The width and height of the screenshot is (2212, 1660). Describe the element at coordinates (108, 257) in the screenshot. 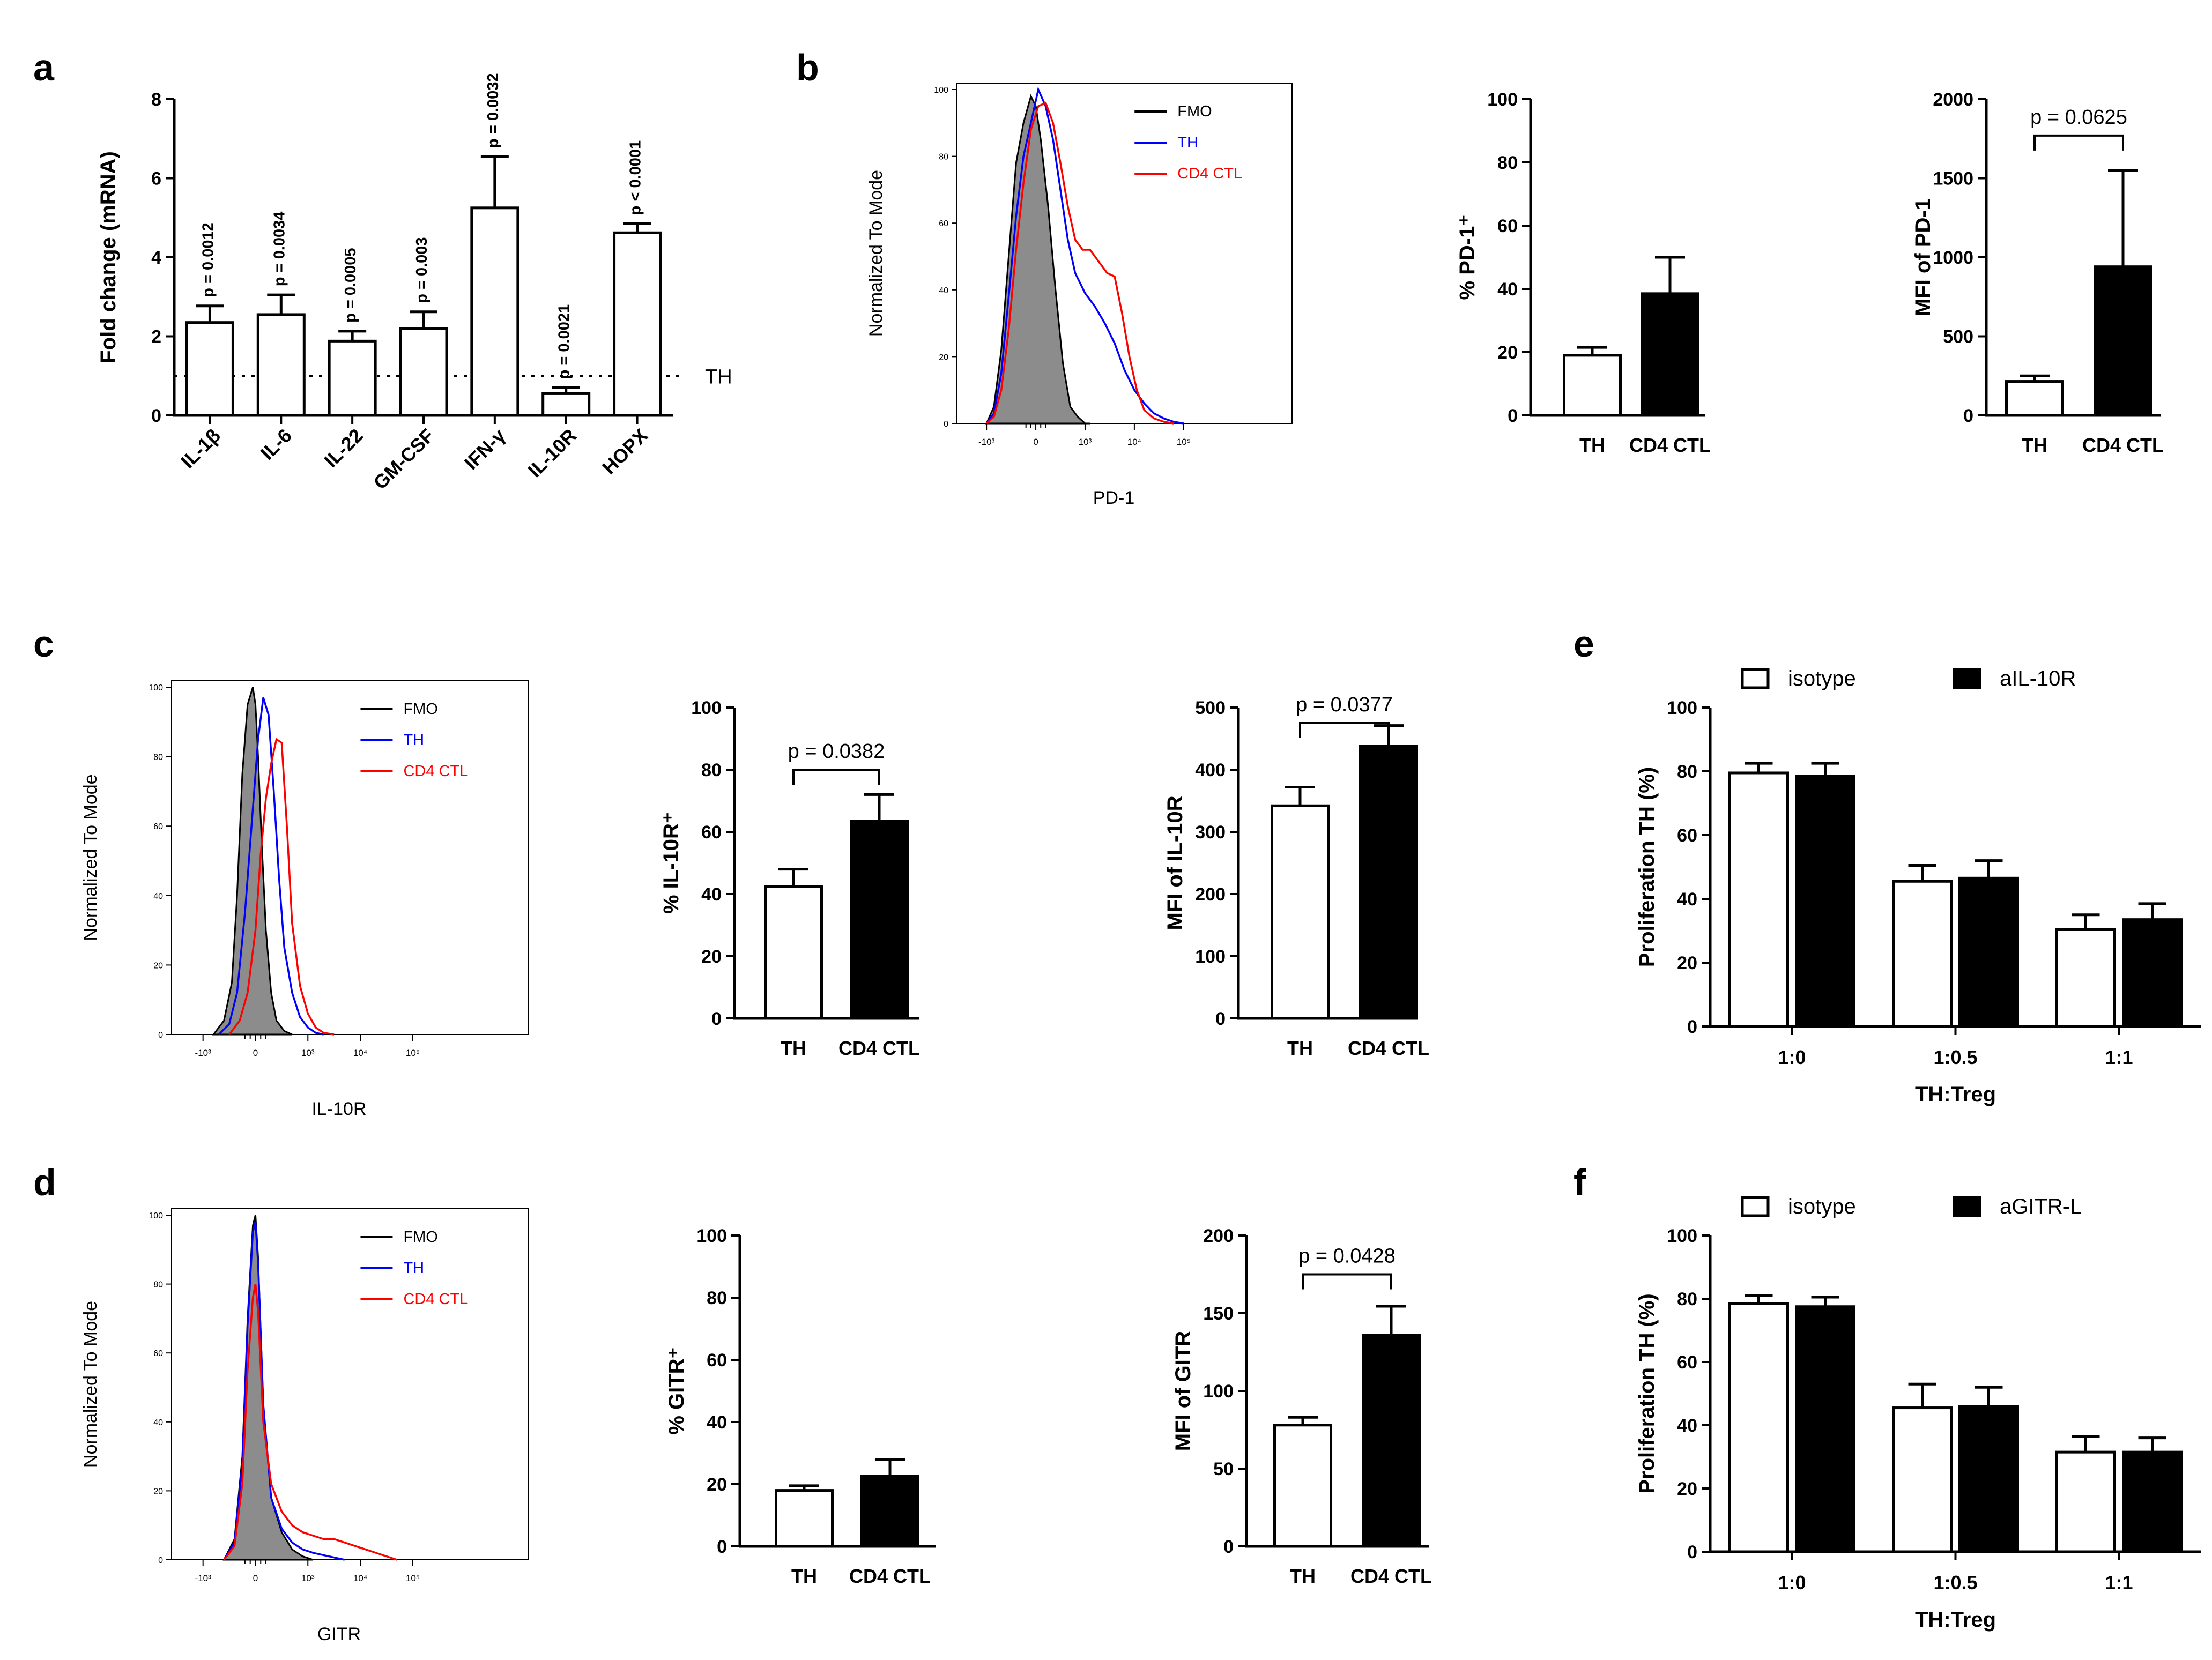

I see `y-axis-title: Fold change (mRNA)` at that location.